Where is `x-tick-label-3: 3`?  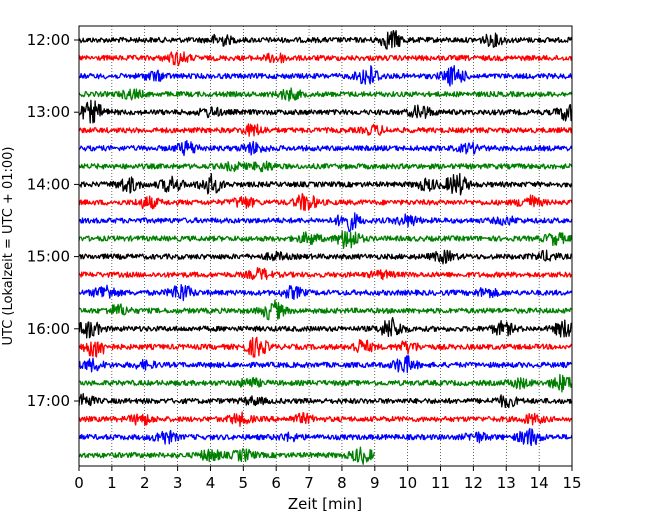 x-tick-label-3: 3 is located at coordinates (178, 483).